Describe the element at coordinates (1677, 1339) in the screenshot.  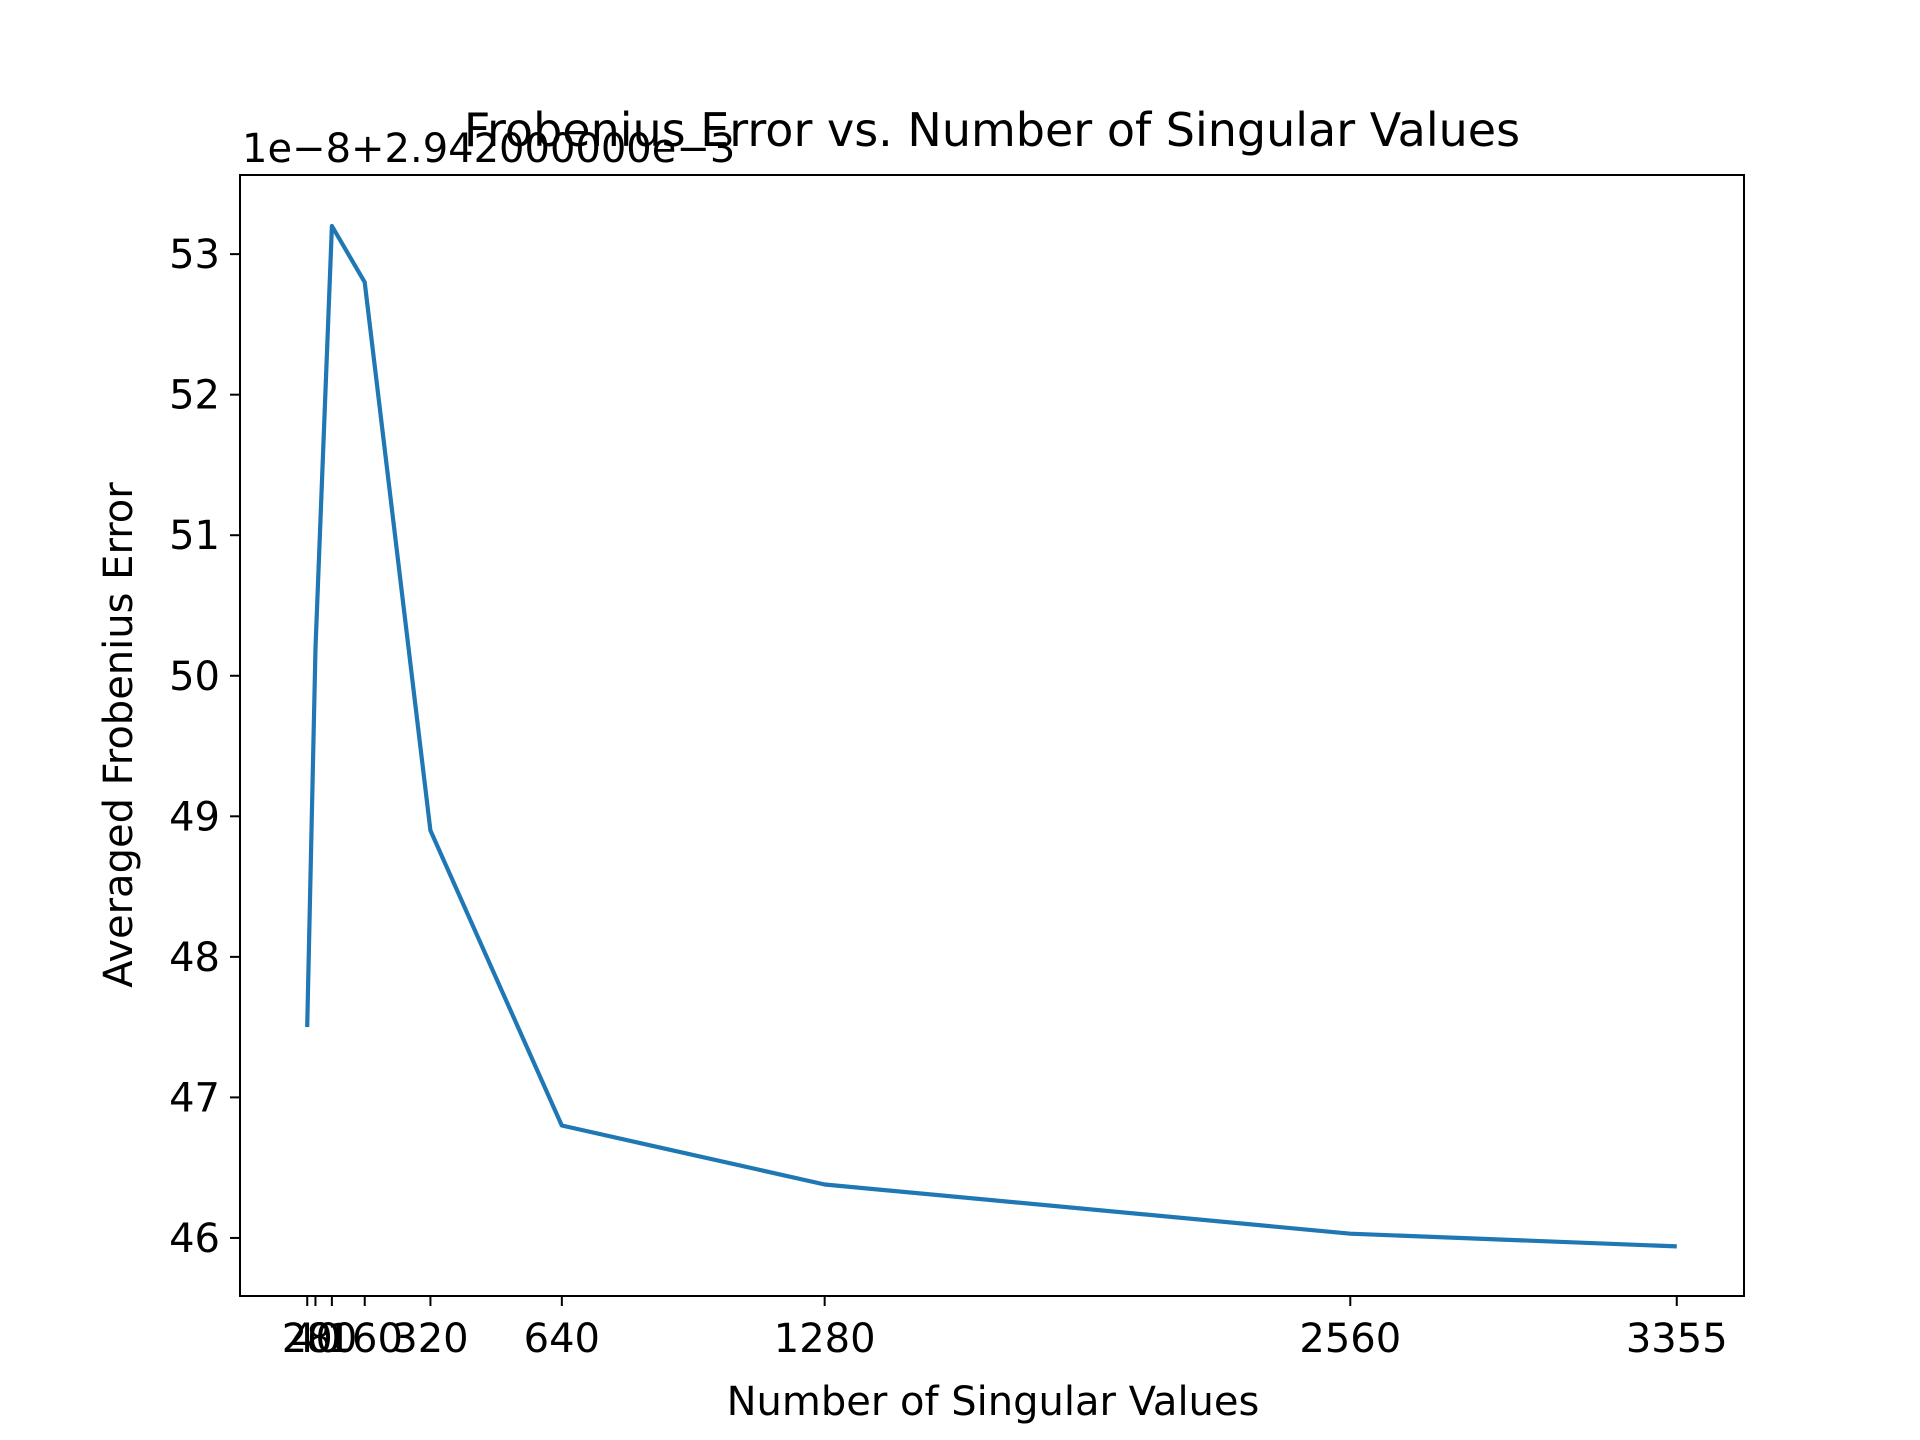
I see `x-tick-label: 3355` at that location.